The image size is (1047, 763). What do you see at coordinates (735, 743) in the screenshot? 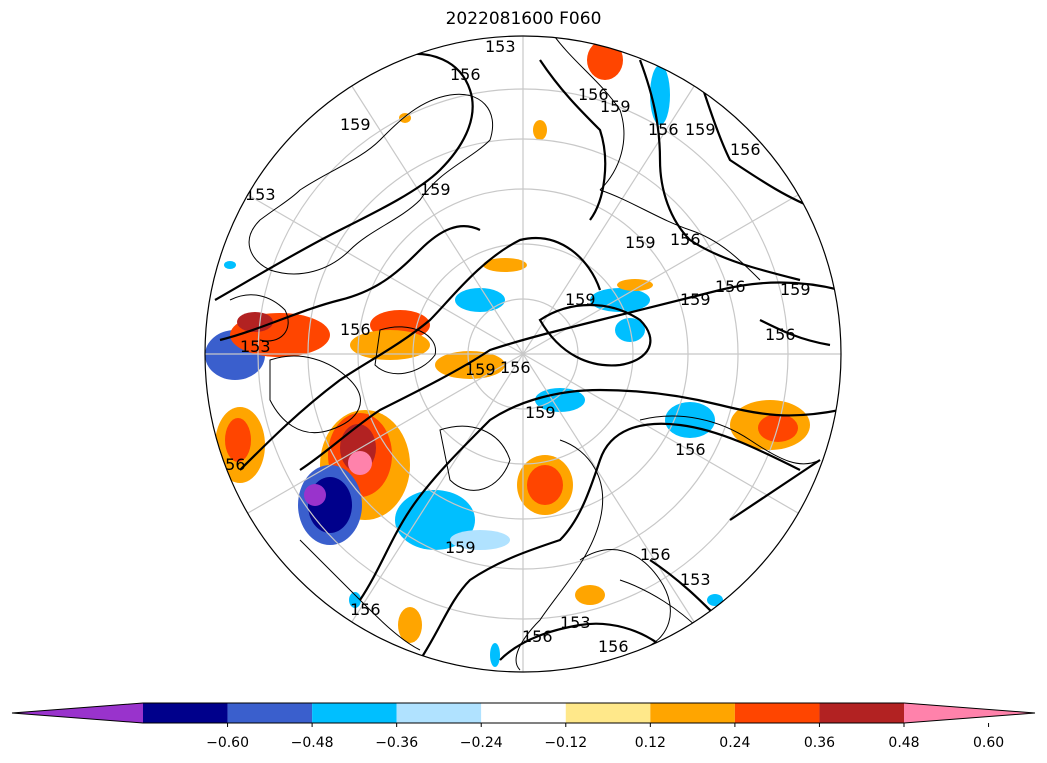
I see `colorbar-tick-label: 0.24` at bounding box center [735, 743].